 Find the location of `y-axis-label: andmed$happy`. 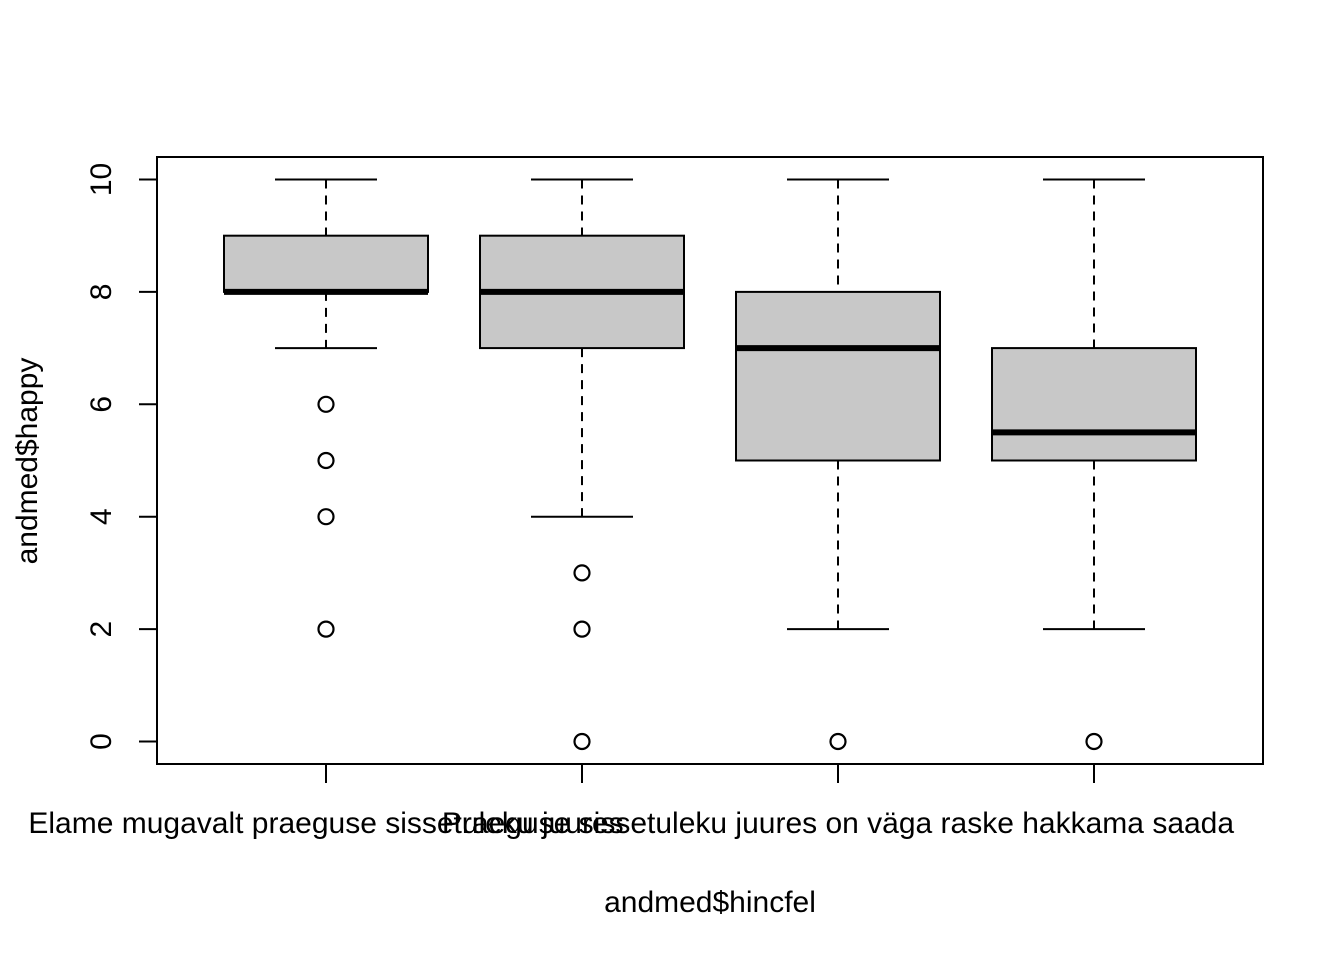

y-axis-label: andmed$happy is located at coordinates (27, 461).